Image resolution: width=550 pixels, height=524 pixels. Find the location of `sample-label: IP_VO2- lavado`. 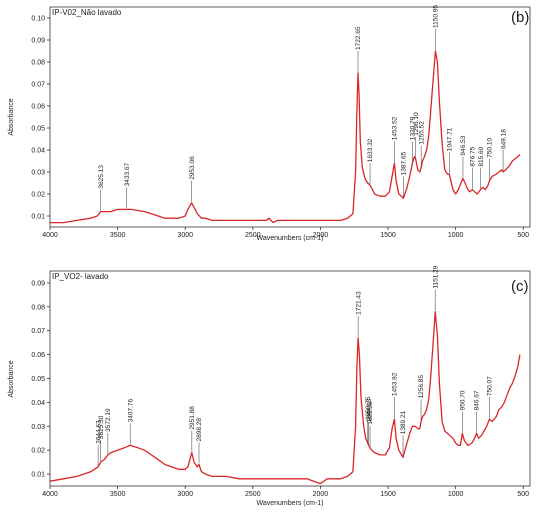

sample-label: IP_VO2- lavado is located at coordinates (80, 276).